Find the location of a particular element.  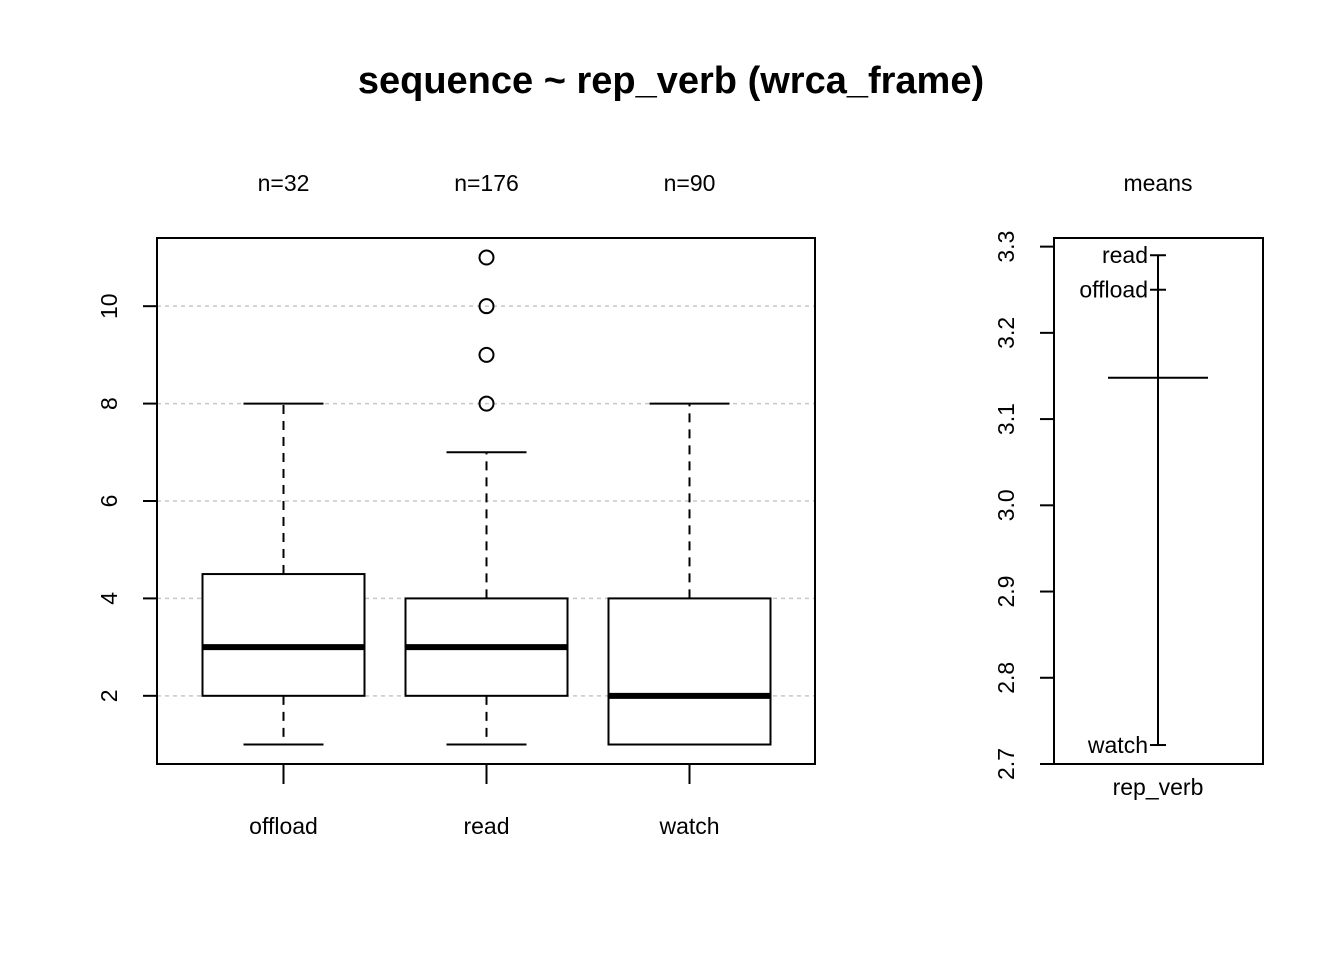

chart-title: sequence ~ rep_verb (wrca_frame) is located at coordinates (671, 81).